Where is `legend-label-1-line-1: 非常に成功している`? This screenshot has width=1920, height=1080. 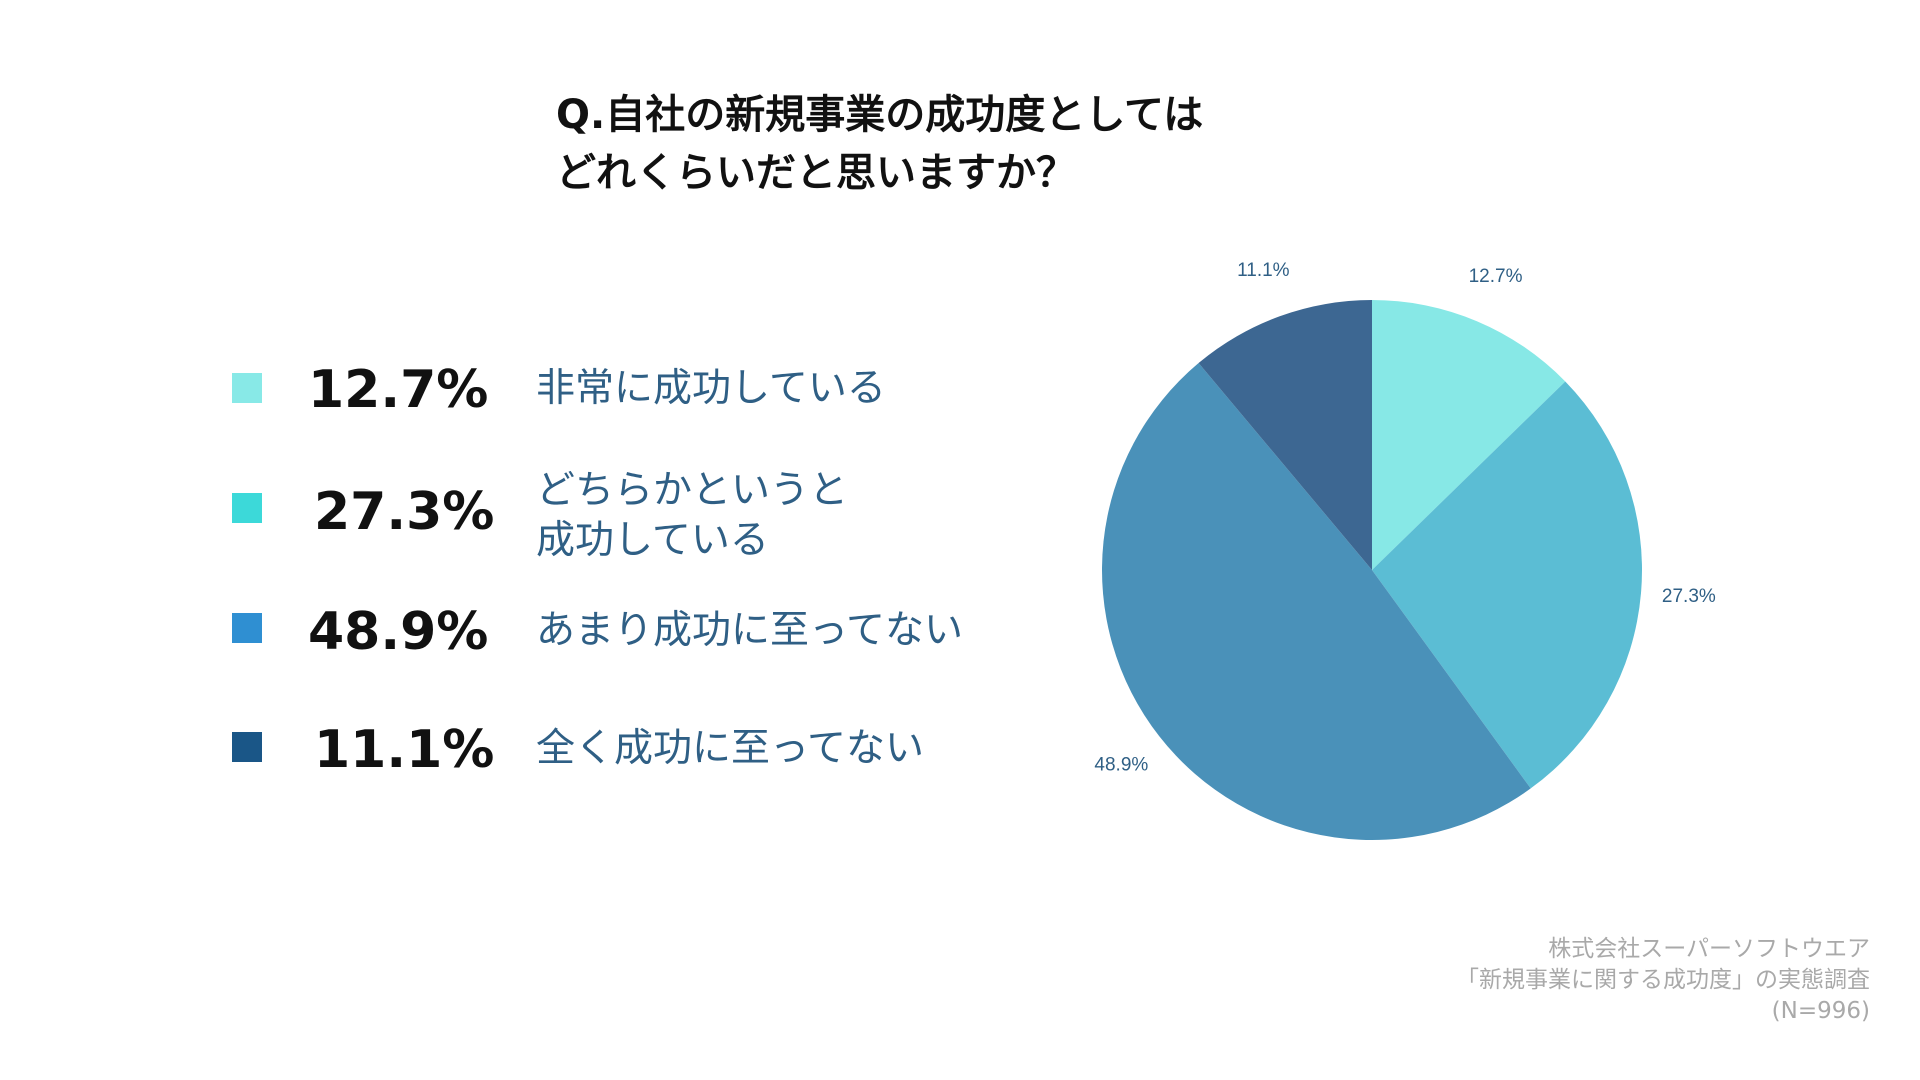
legend-label-1-line-1: 非常に成功している is located at coordinates (711, 388).